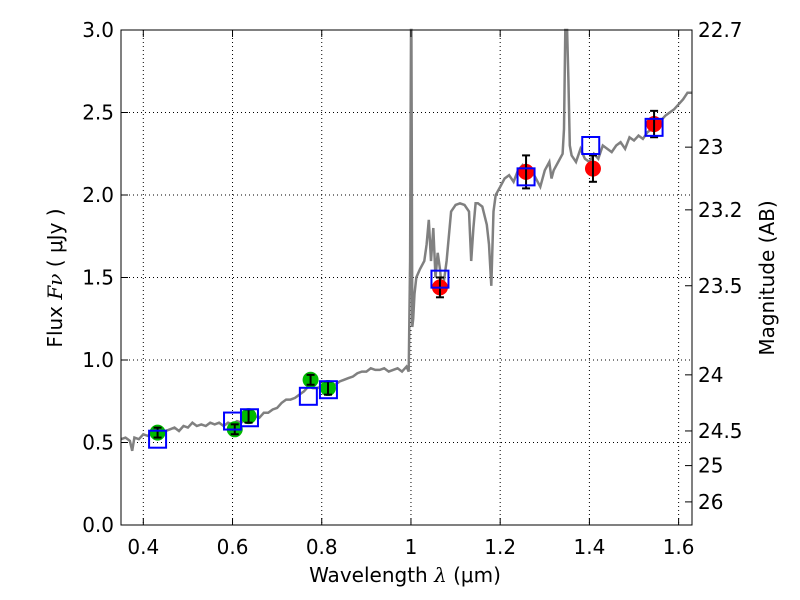 This screenshot has height=600, width=800. Describe the element at coordinates (500, 547) in the screenshot. I see `x-tick-label: 1.2` at that location.